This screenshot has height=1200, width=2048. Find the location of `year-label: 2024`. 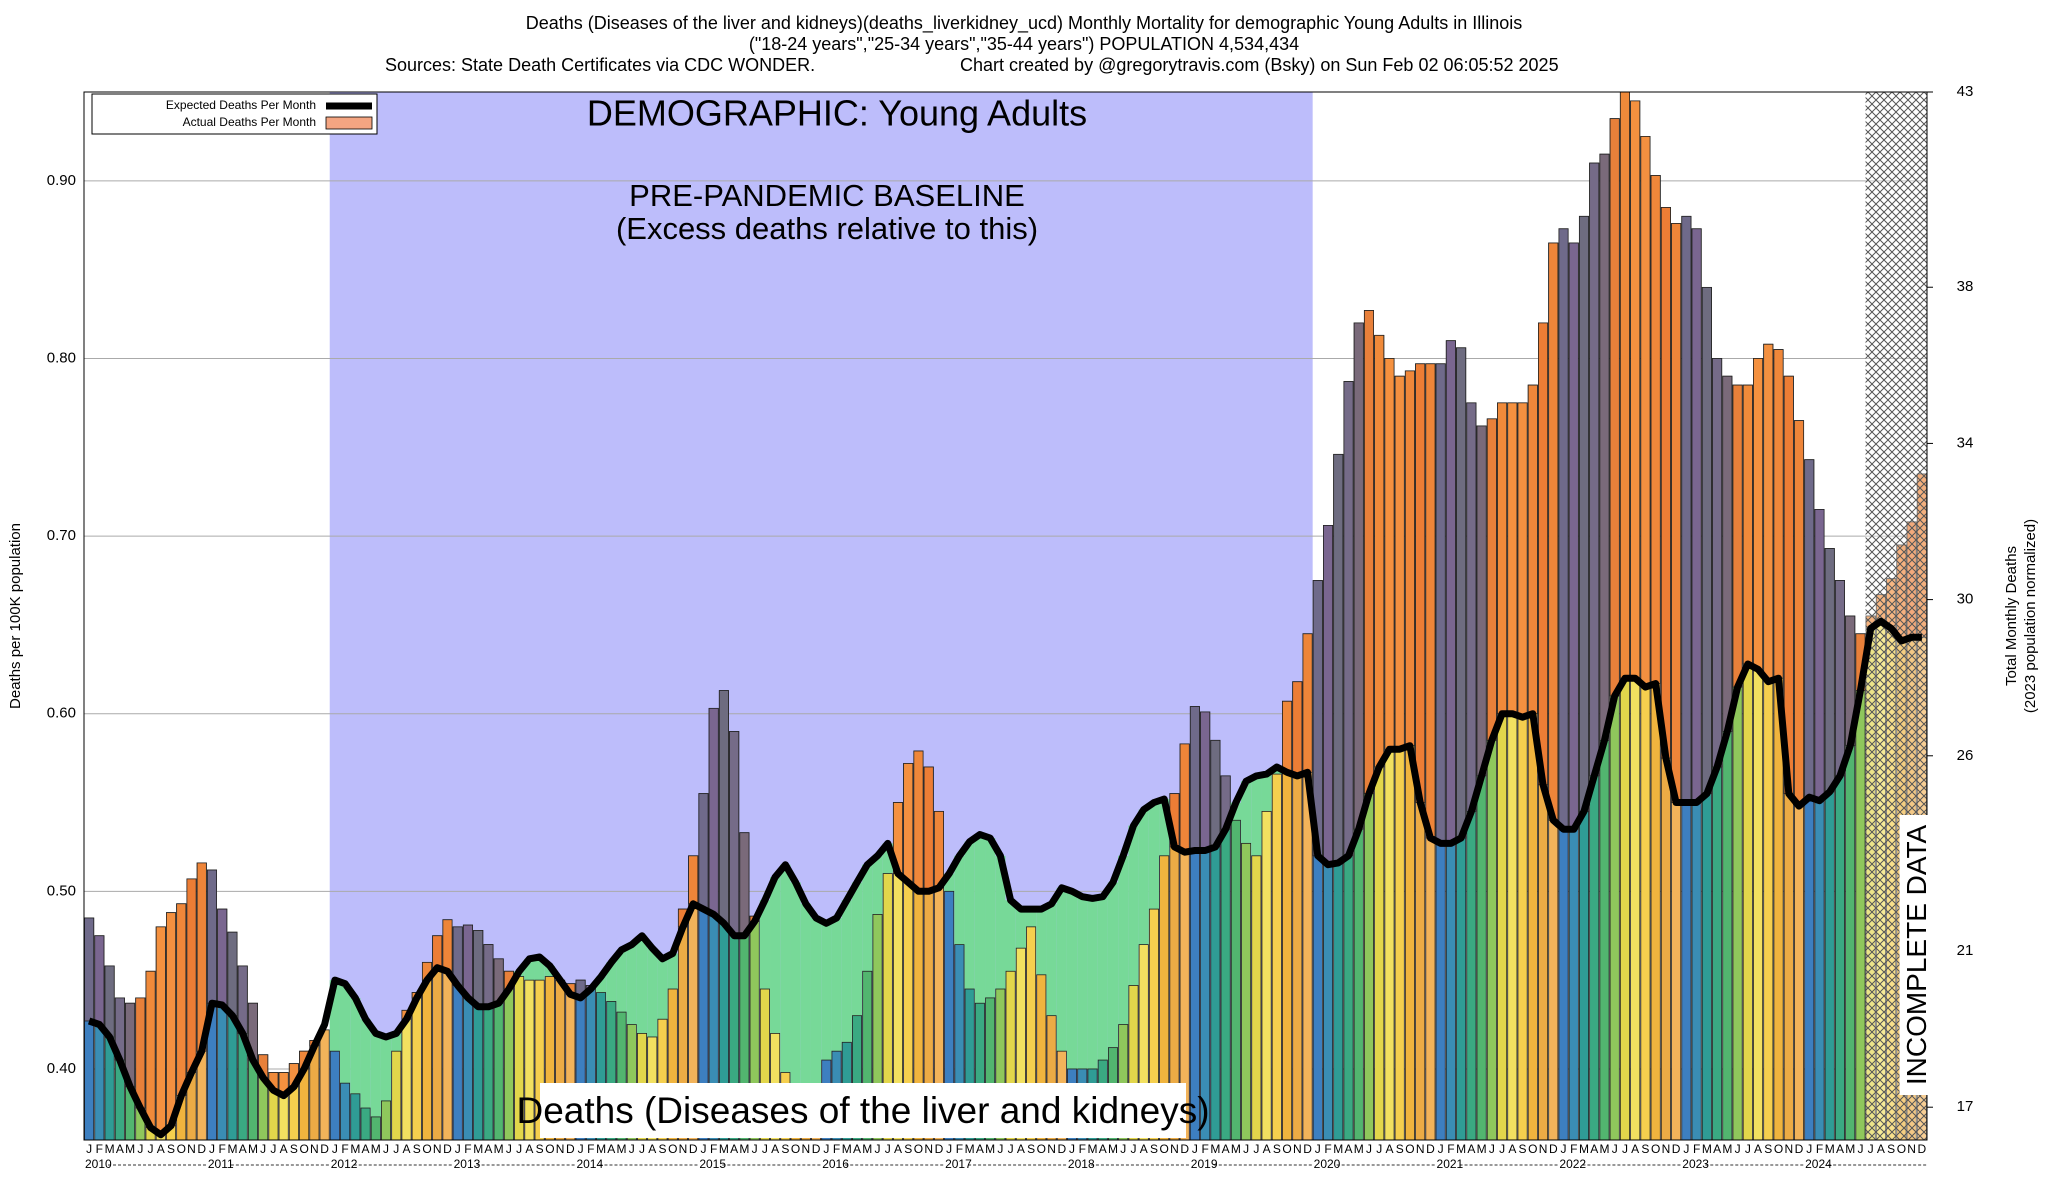

year-label: 2024 is located at coordinates (1818, 1164).